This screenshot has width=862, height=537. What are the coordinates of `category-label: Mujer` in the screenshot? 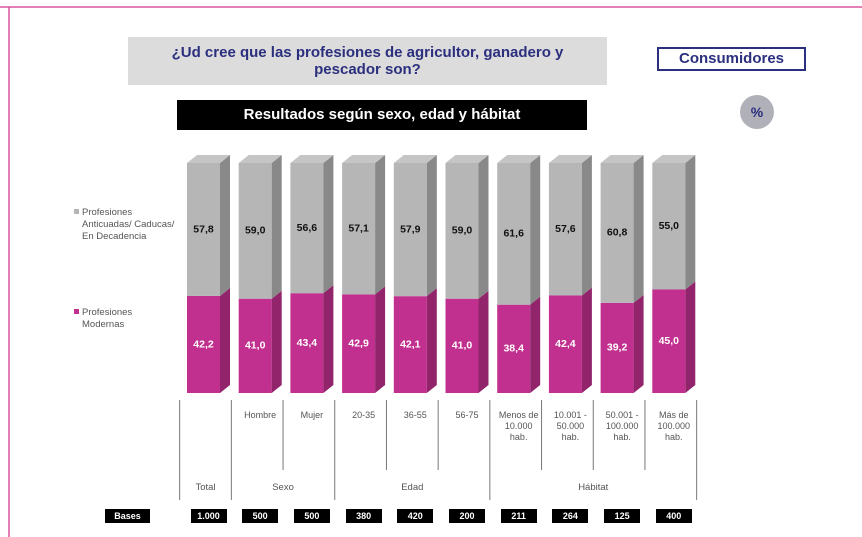 It's located at (312, 415).